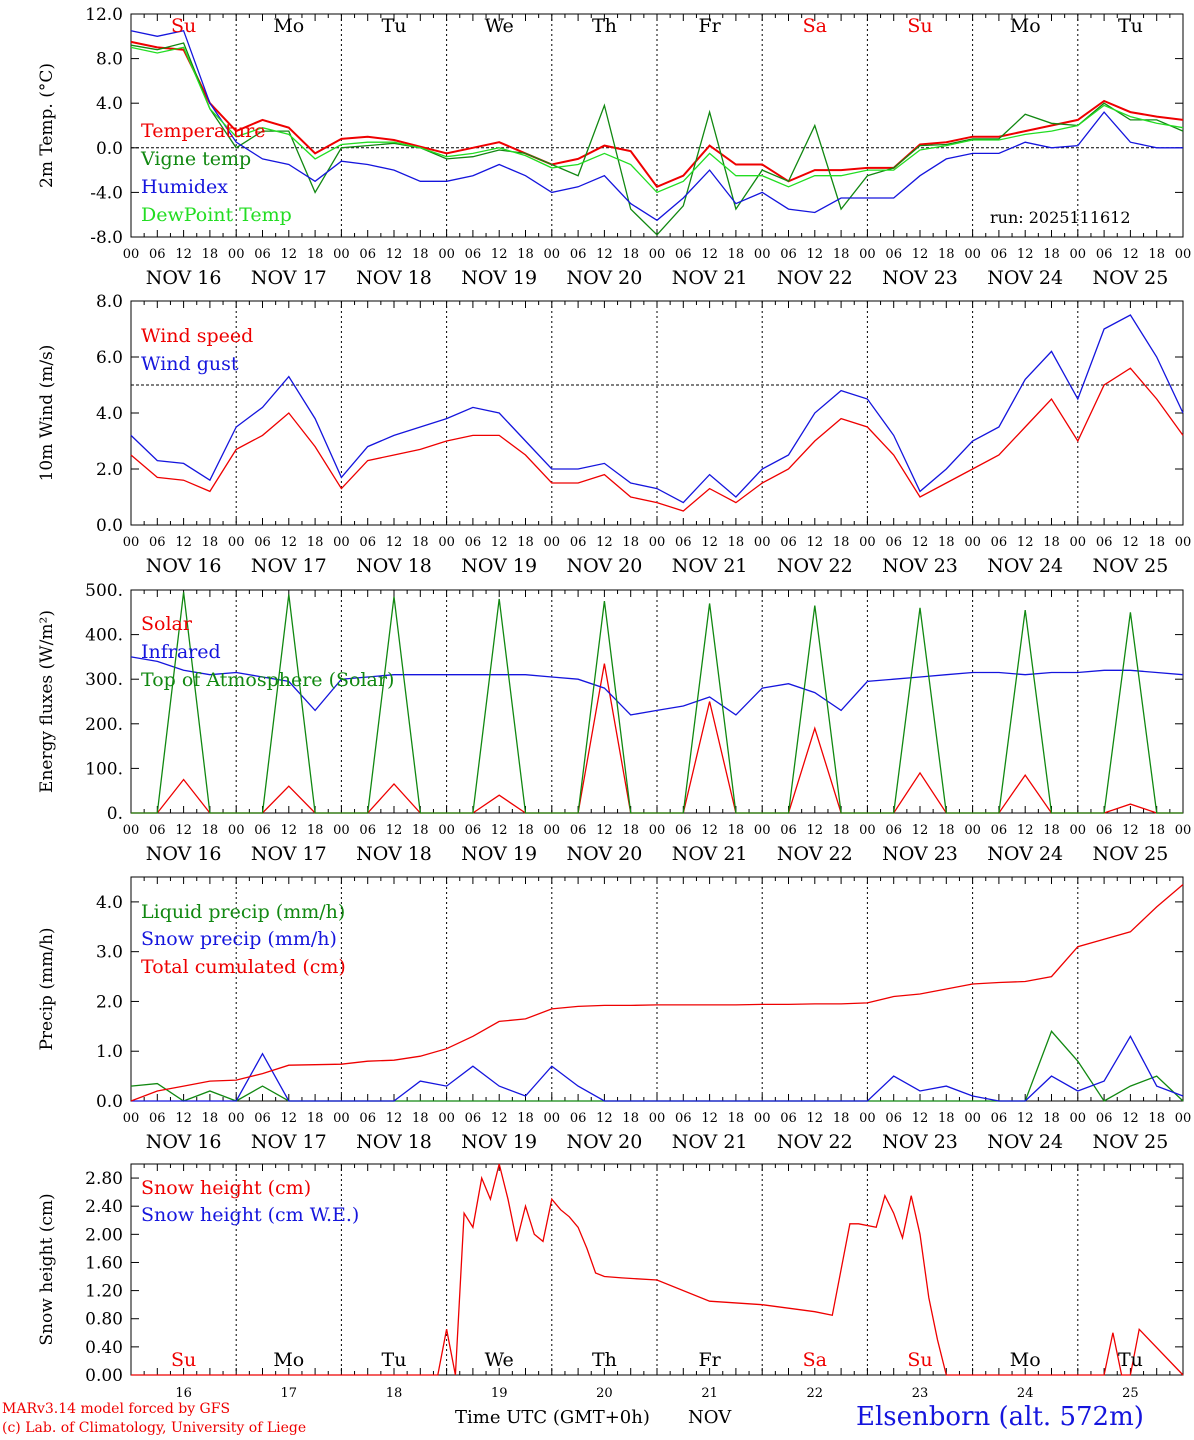 This screenshot has height=1440, width=1194. Describe the element at coordinates (197, 336) in the screenshot. I see `legend-wind-speed: Wind speed` at that location.